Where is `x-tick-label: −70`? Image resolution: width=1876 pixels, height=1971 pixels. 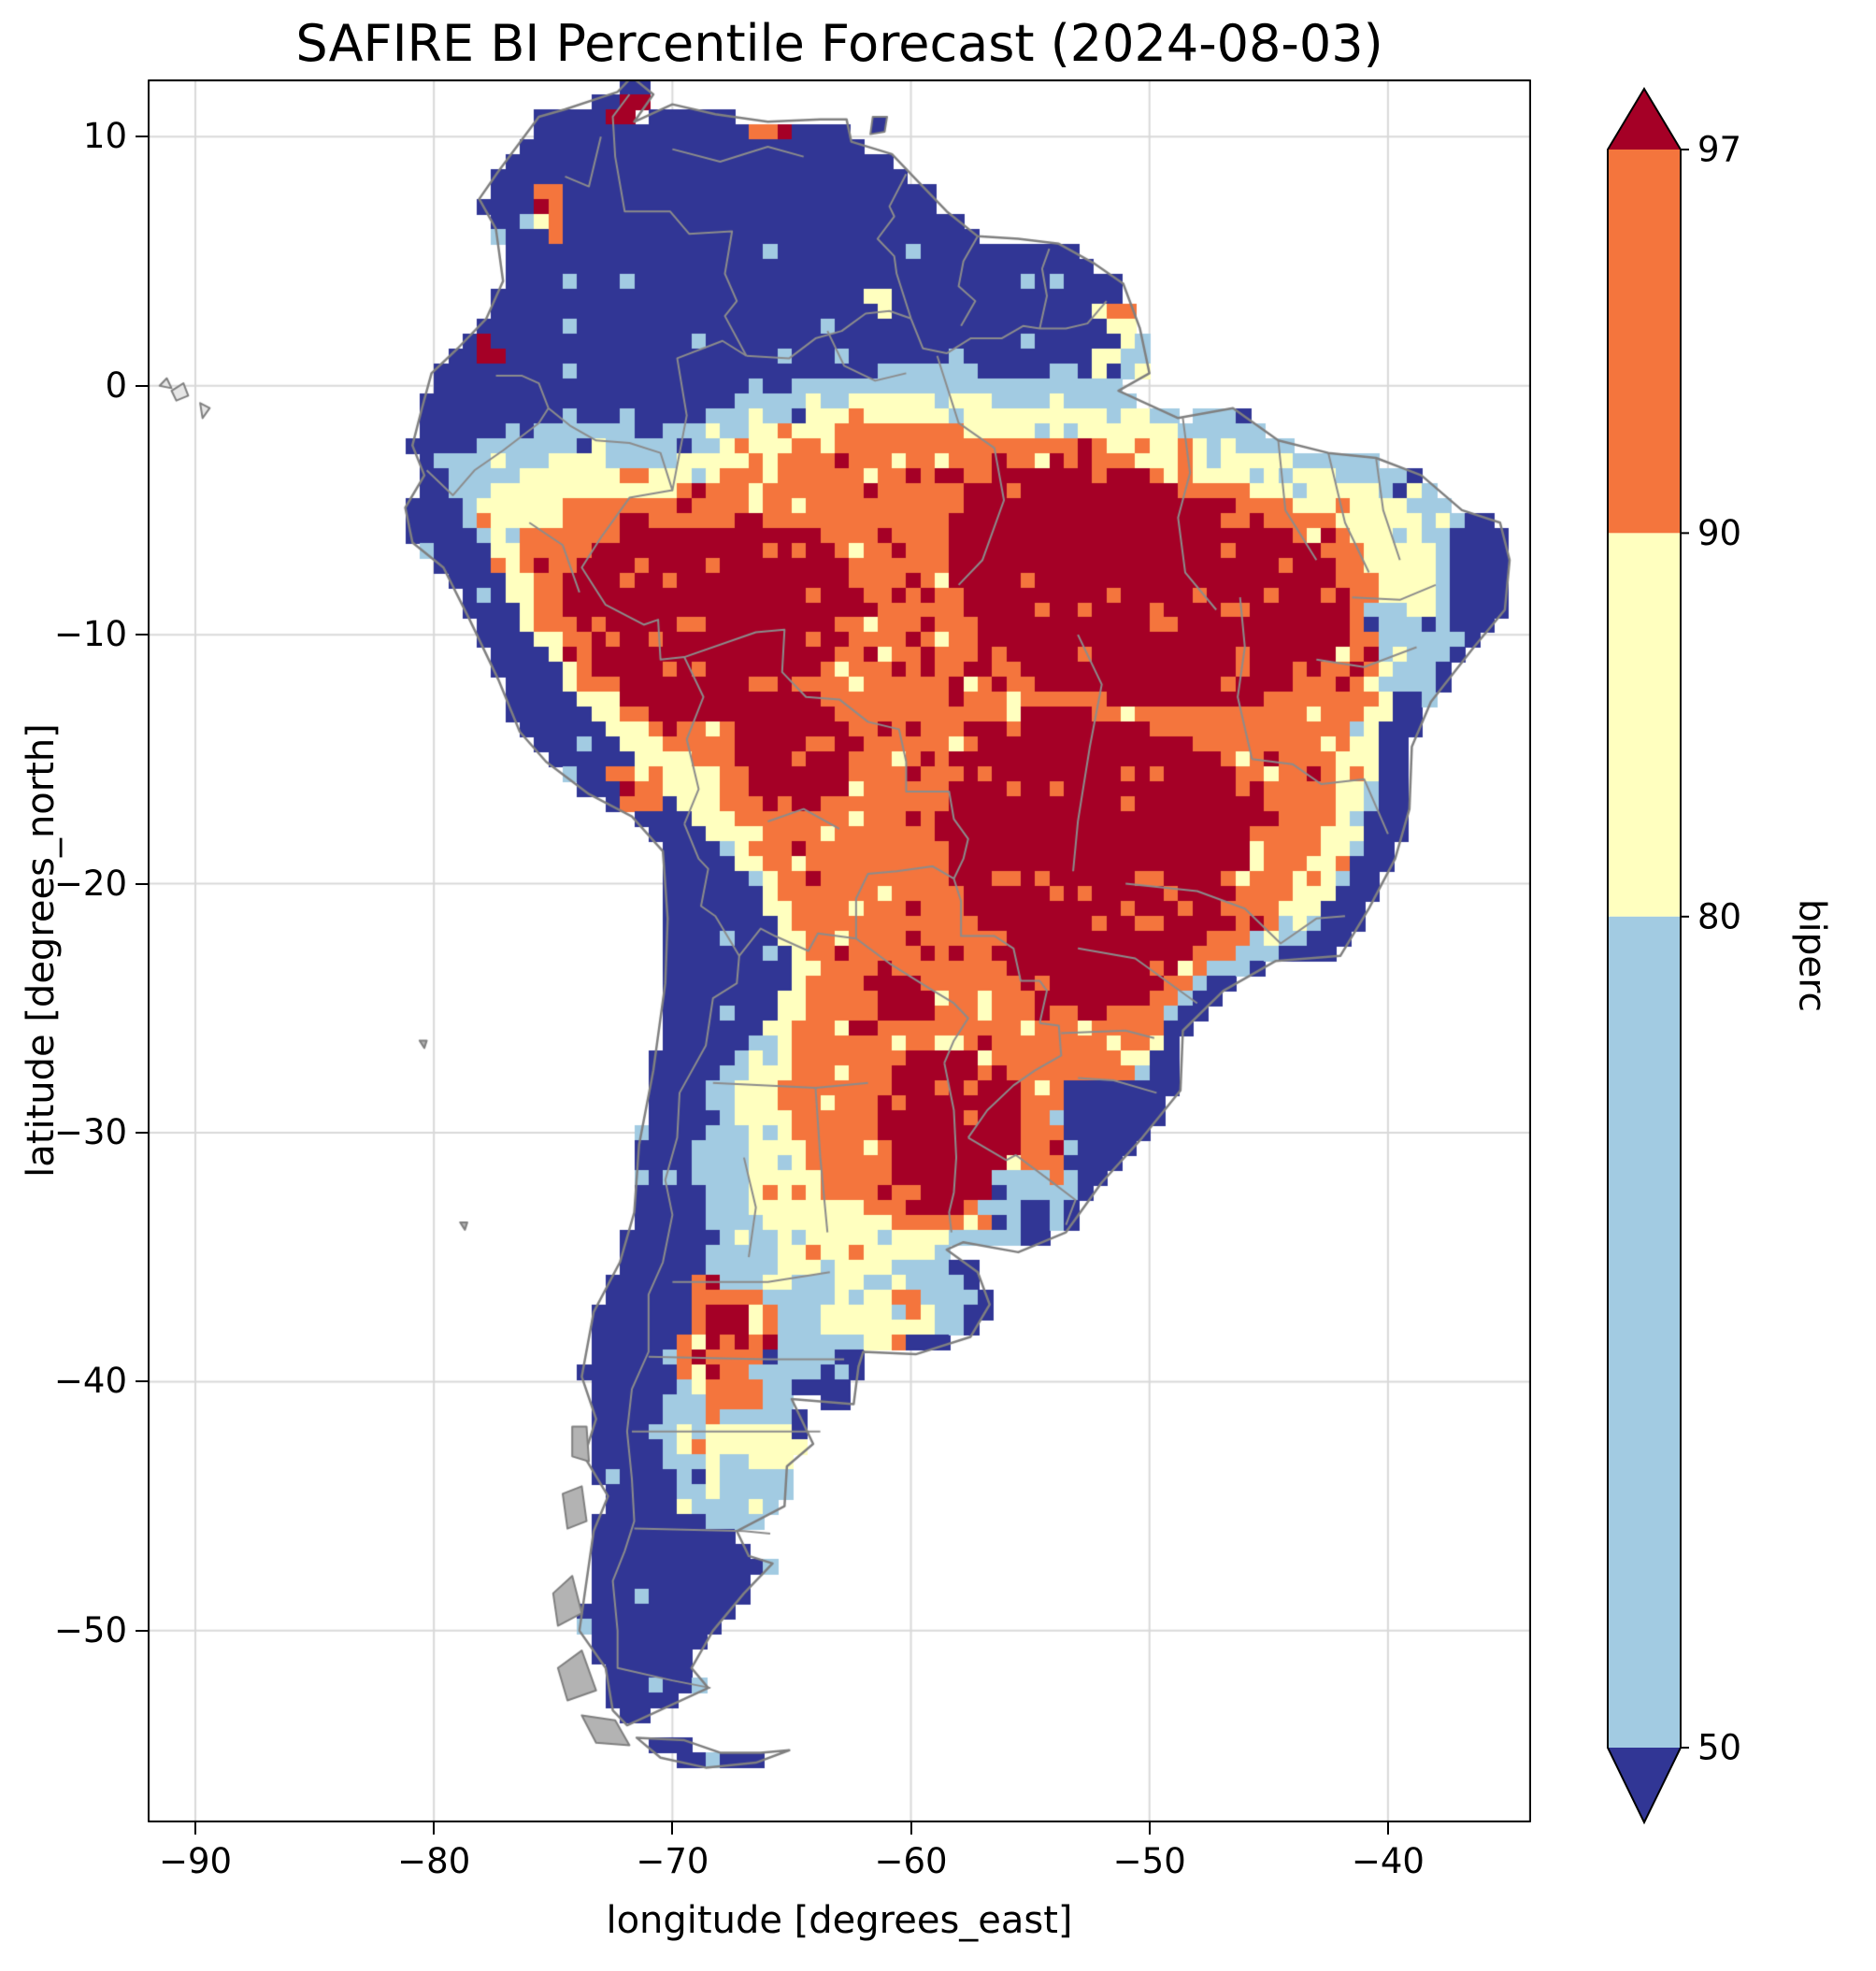 x-tick-label: −70 is located at coordinates (673, 1861).